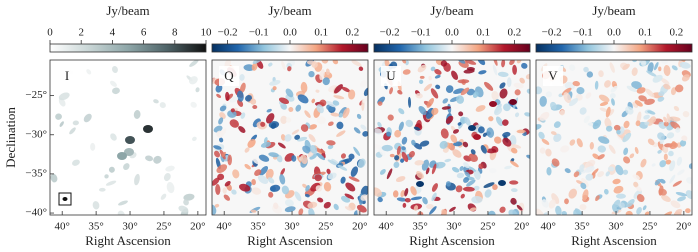 The width and height of the screenshot is (698, 252). Describe the element at coordinates (81, 33) in the screenshot. I see `colorbar-tick-label: 2` at that location.